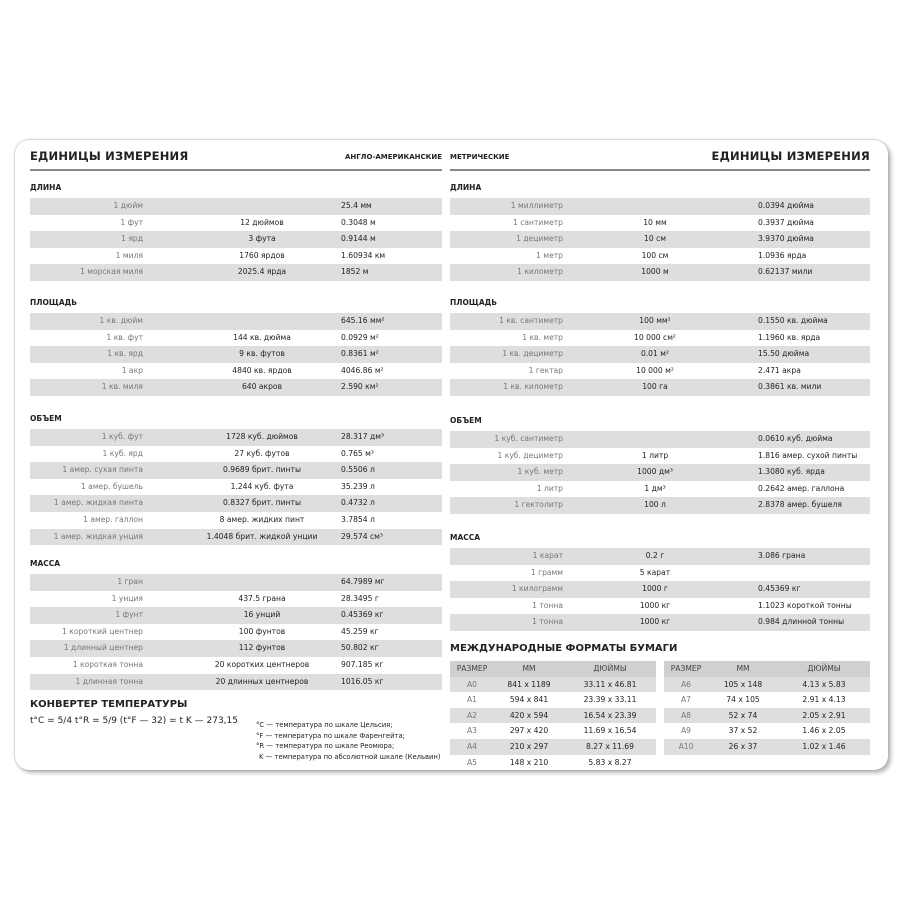 The image size is (900, 900). Describe the element at coordinates (236, 256) in the screenshot. I see `table-row: 1 миля 1760 ярдов 1.60934 км` at that location.